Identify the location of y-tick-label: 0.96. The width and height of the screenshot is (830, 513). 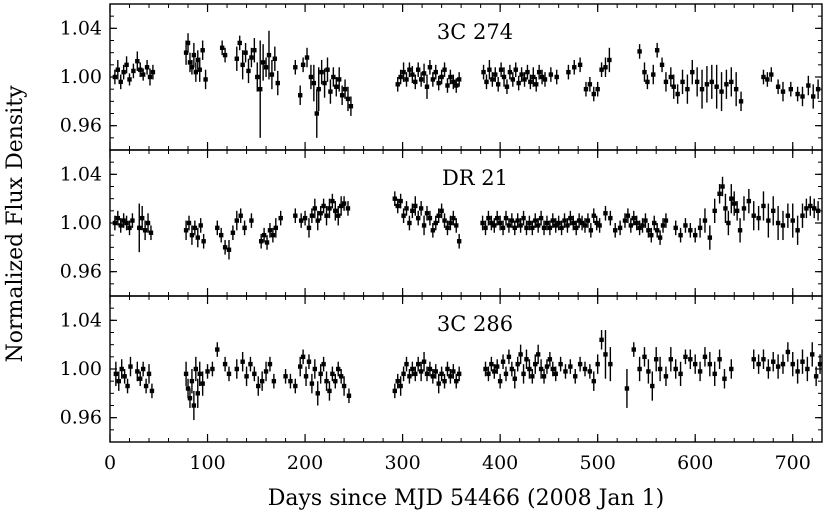
(81, 418).